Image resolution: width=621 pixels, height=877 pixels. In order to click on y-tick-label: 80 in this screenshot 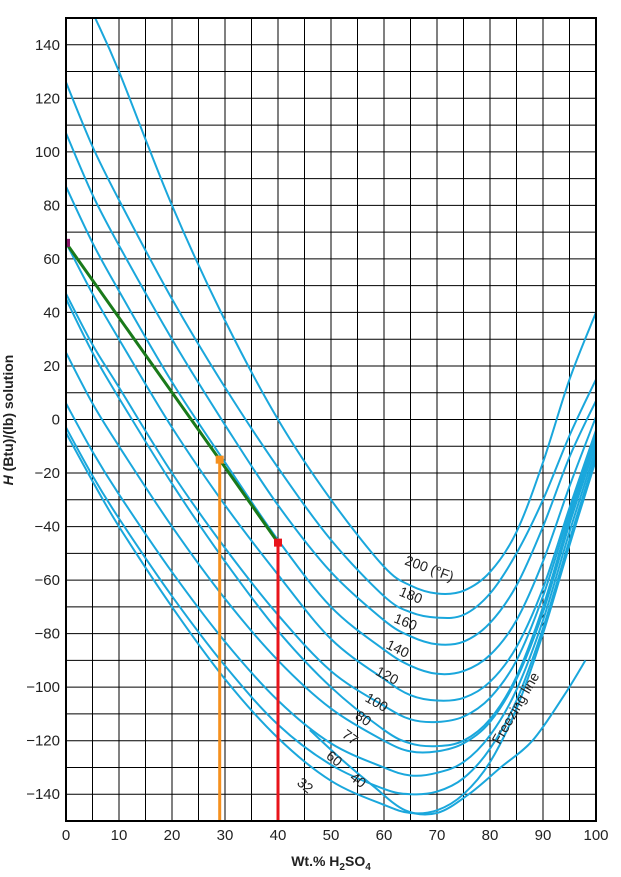, I will do `click(51, 205)`.